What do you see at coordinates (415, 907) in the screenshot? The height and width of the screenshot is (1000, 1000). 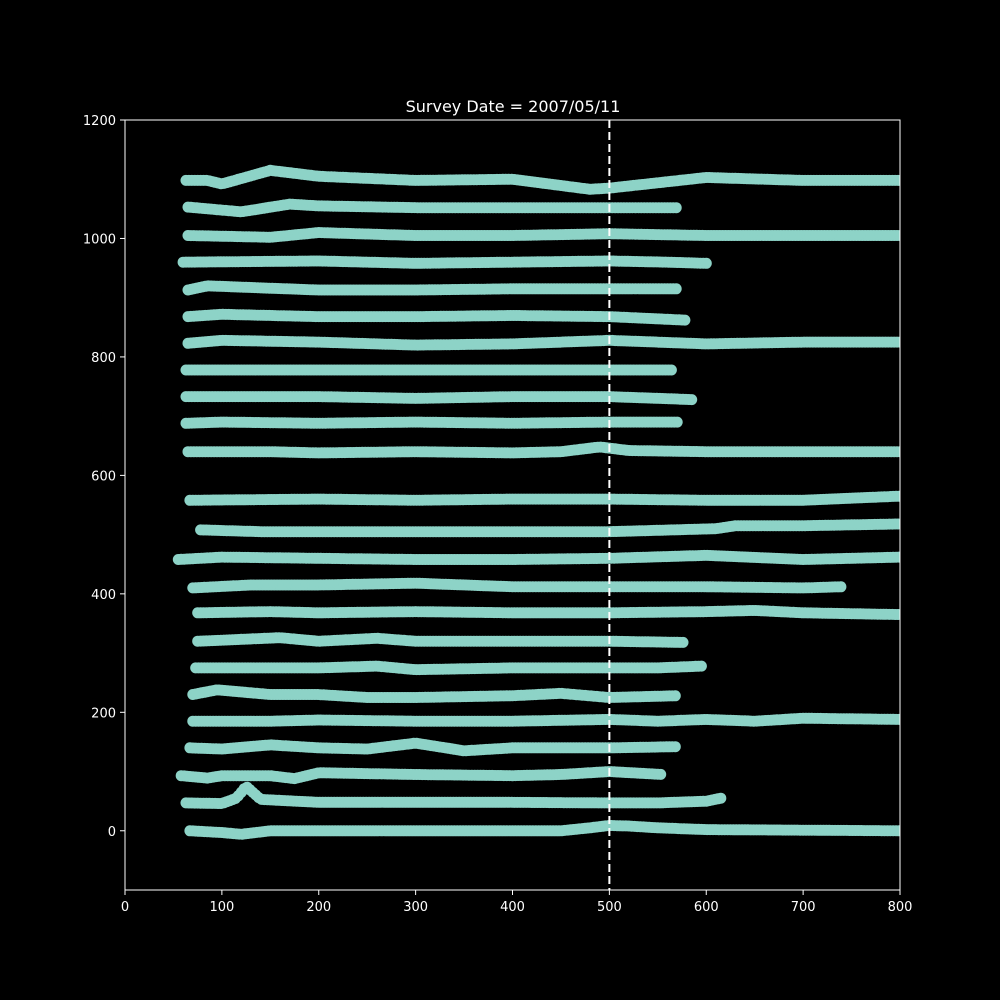 I see `x-tick-label: 300` at bounding box center [415, 907].